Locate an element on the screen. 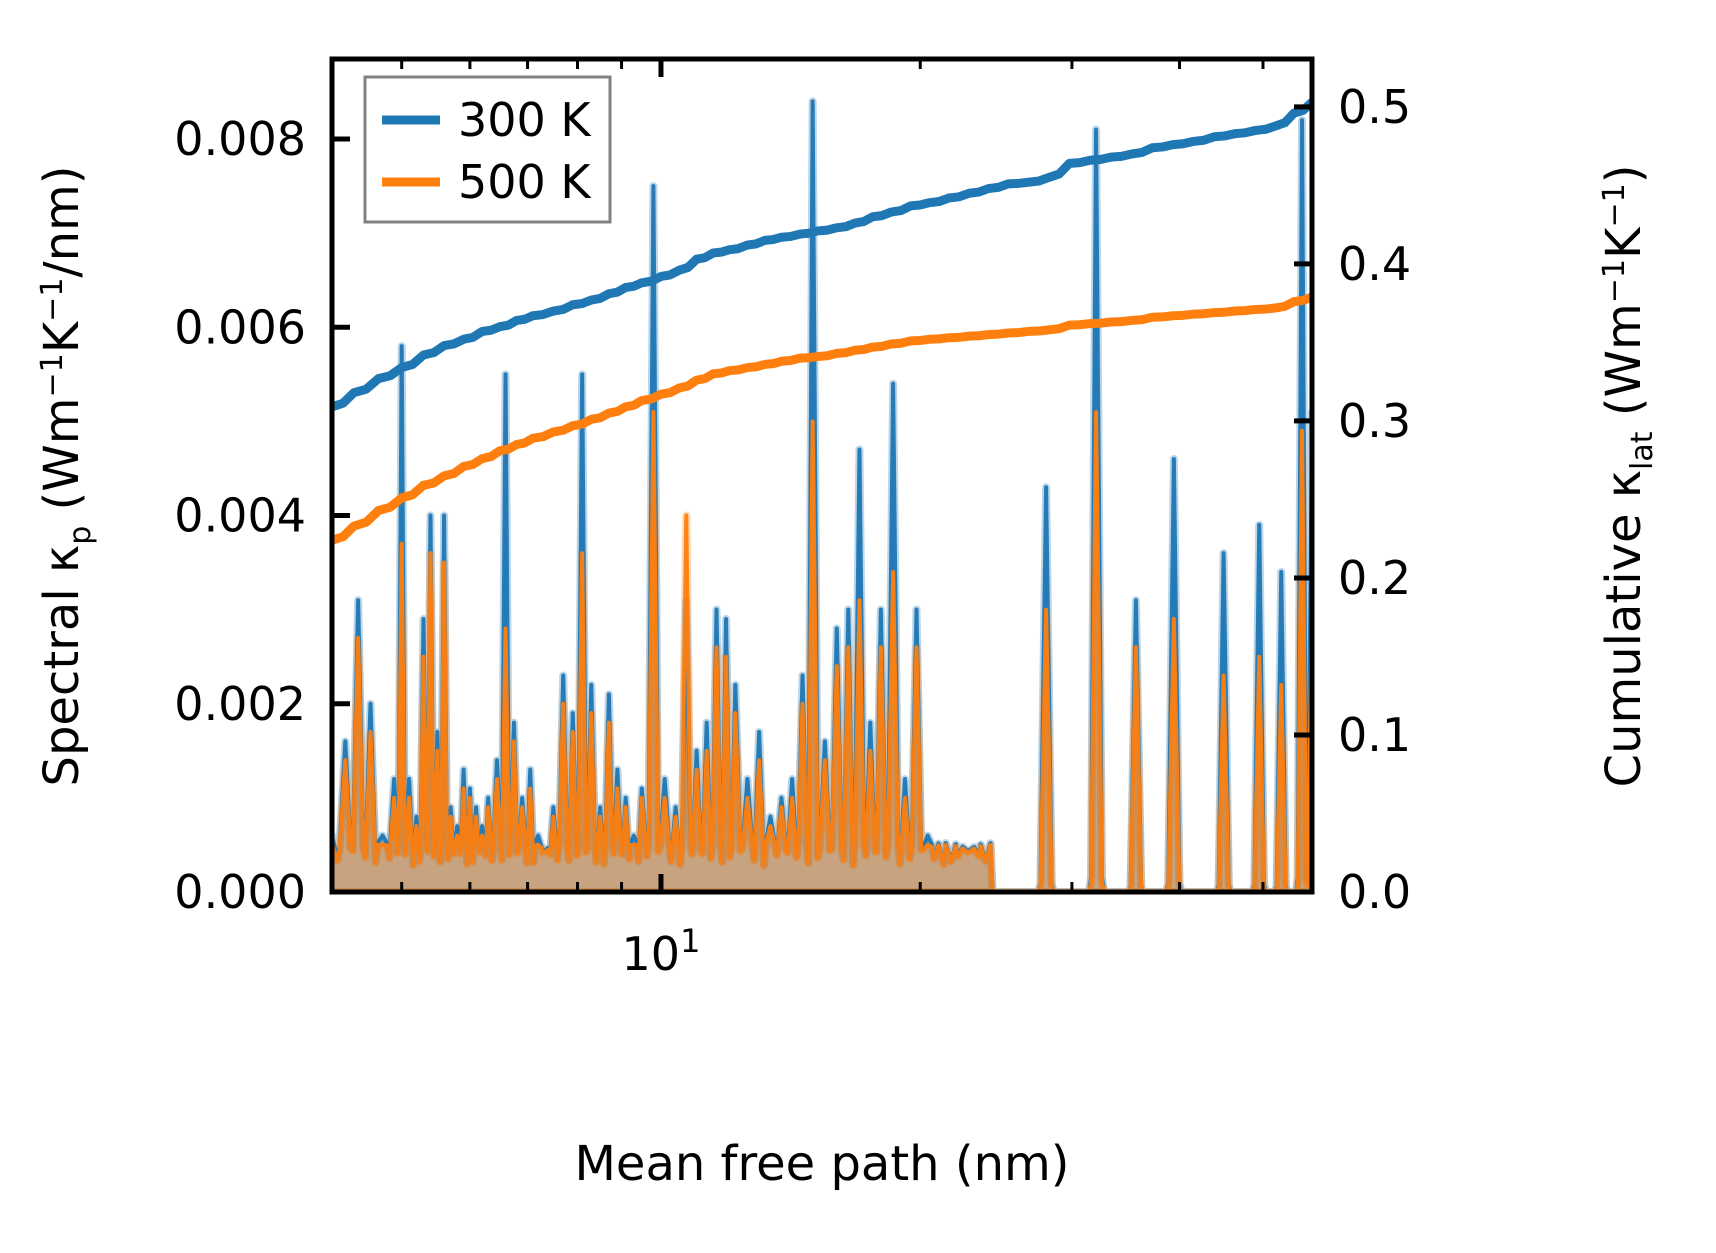 The image size is (1716, 1253). y-right-title-k: K is located at coordinates (1624, 242).